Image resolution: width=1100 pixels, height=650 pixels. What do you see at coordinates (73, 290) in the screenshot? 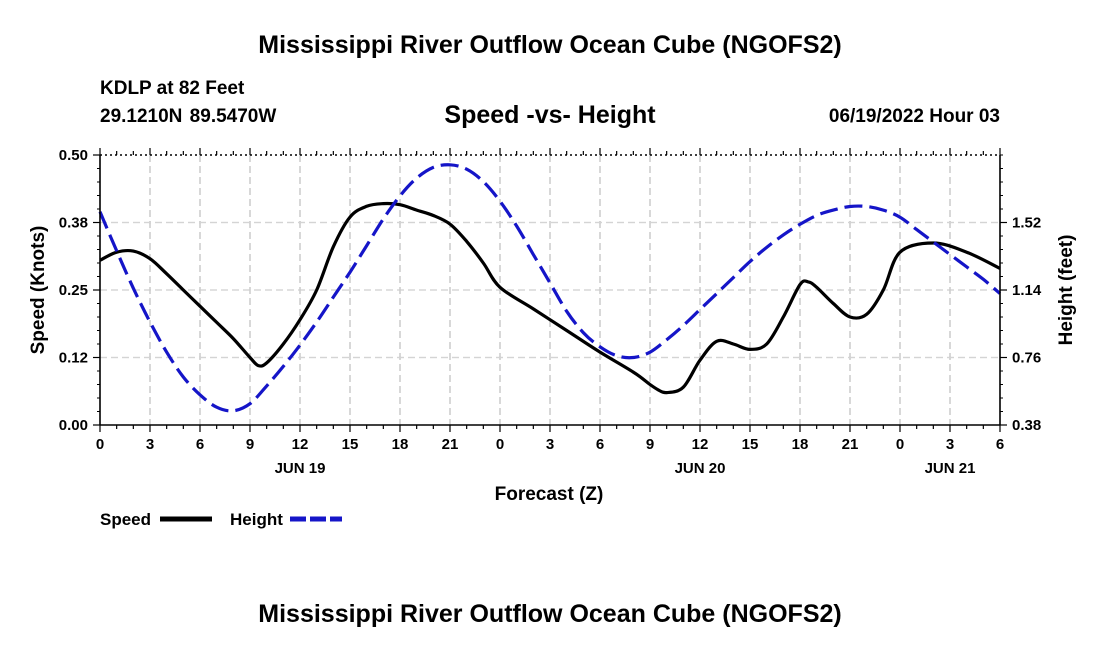
I see `y-tick-label: 0.25` at bounding box center [73, 290].